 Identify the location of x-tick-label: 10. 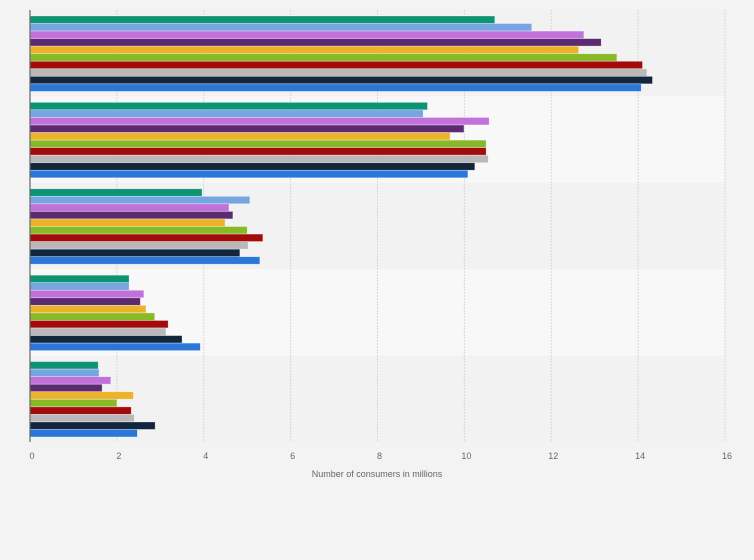
(466, 456).